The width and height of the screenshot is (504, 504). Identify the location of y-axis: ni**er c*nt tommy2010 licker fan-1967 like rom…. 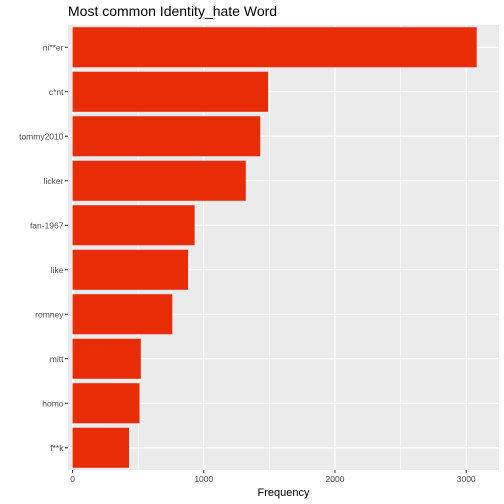
(43, 247).